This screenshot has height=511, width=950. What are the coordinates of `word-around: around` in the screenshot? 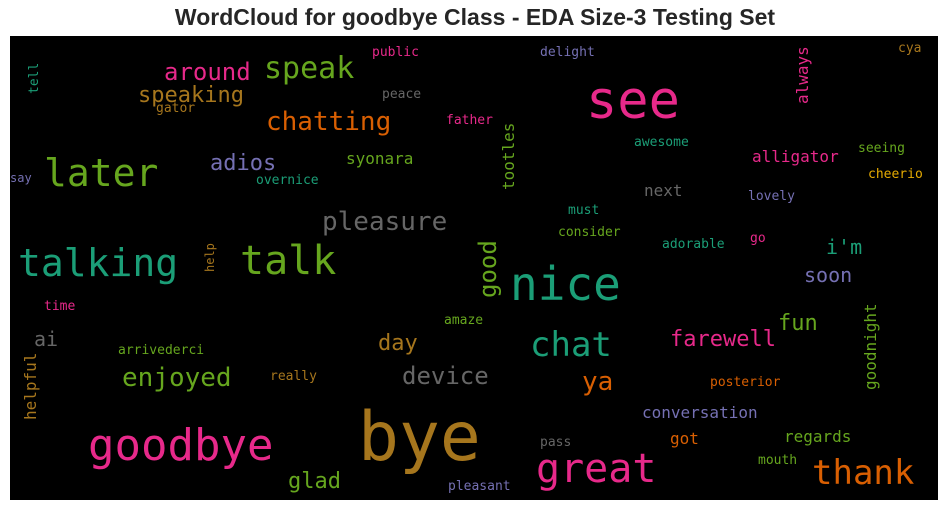 It's located at (207, 72).